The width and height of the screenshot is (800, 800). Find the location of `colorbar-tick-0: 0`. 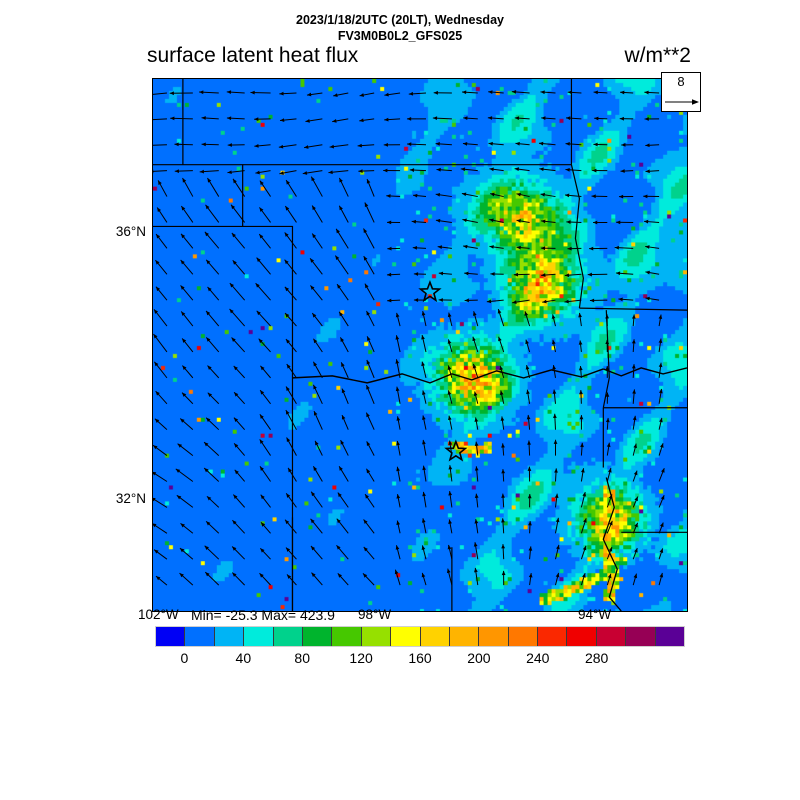

colorbar-tick-0: 0 is located at coordinates (184, 658).